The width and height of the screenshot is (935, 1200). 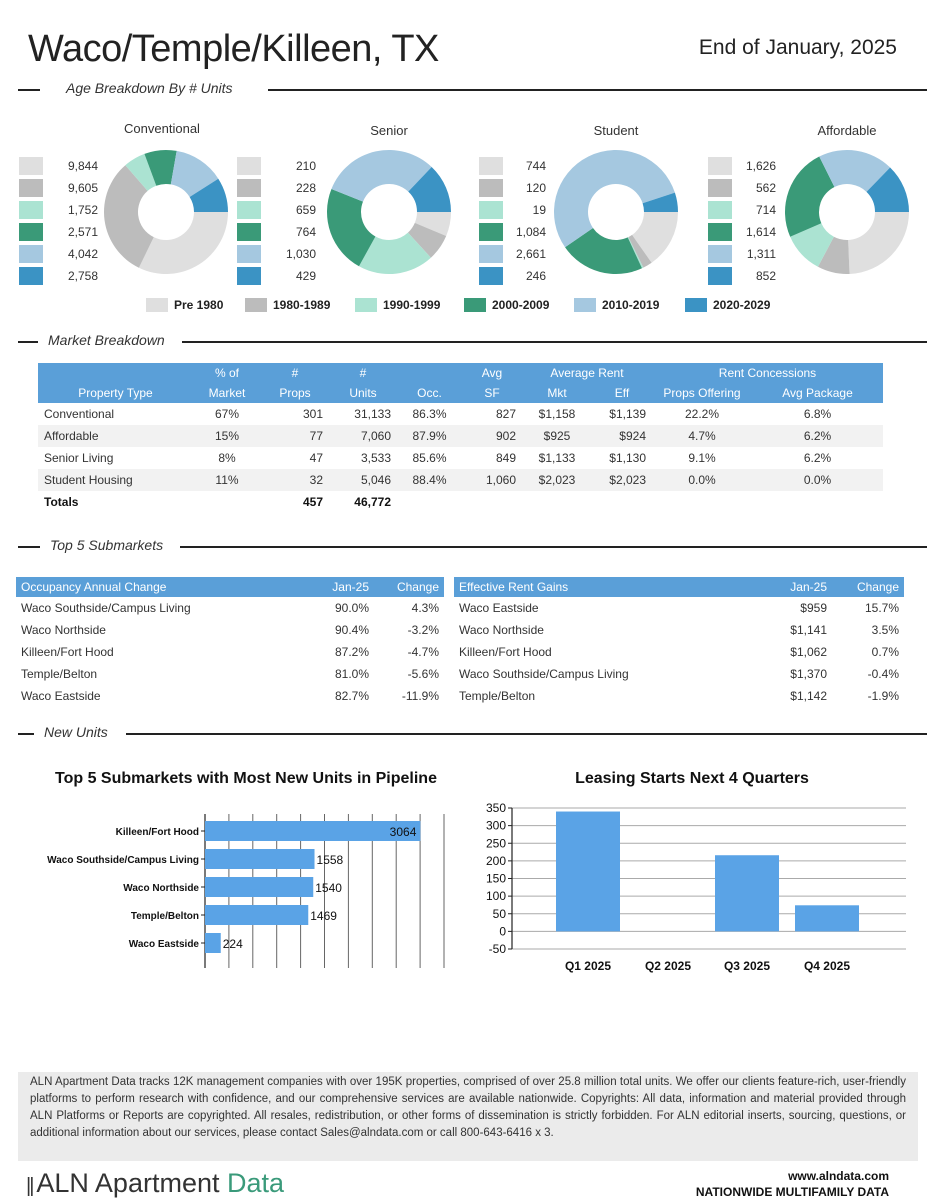 What do you see at coordinates (838, 1176) in the screenshot?
I see `website-link: www.alndata.com` at bounding box center [838, 1176].